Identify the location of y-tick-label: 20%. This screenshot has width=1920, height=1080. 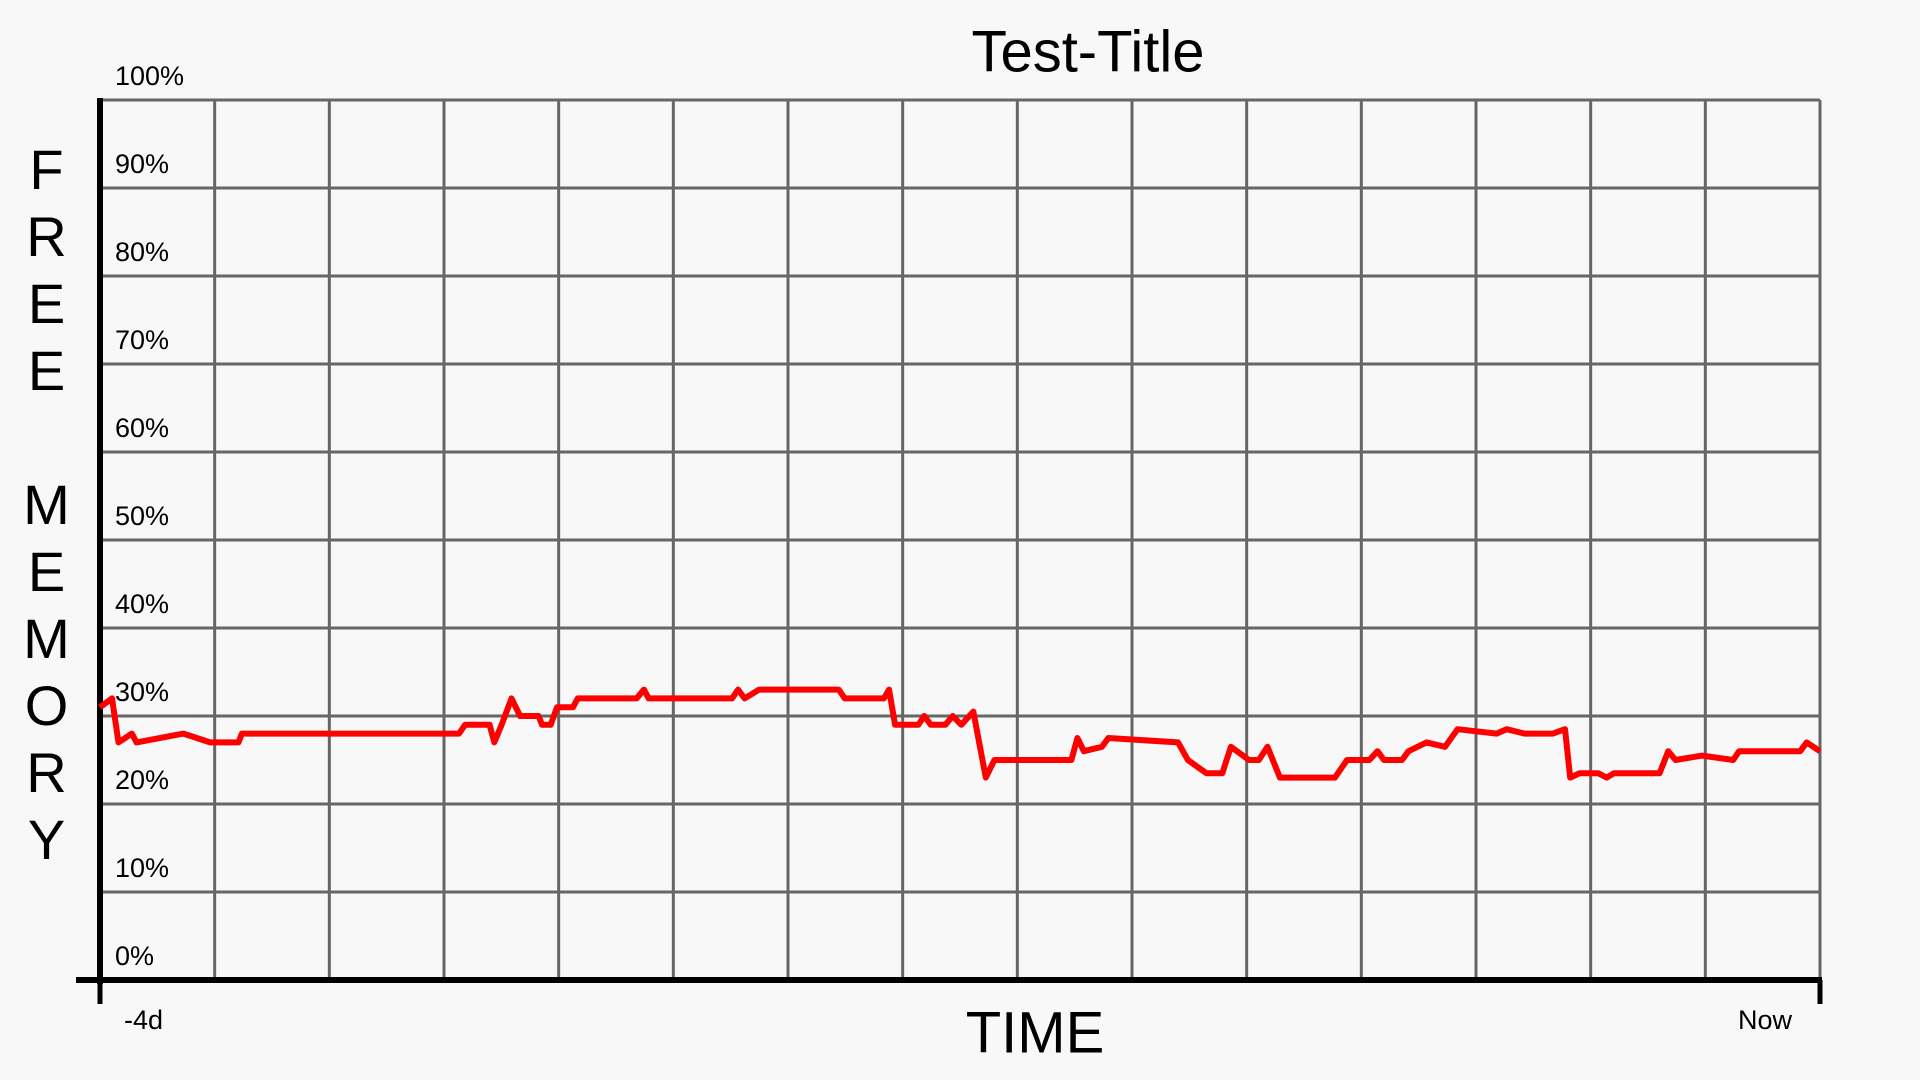
(142, 780).